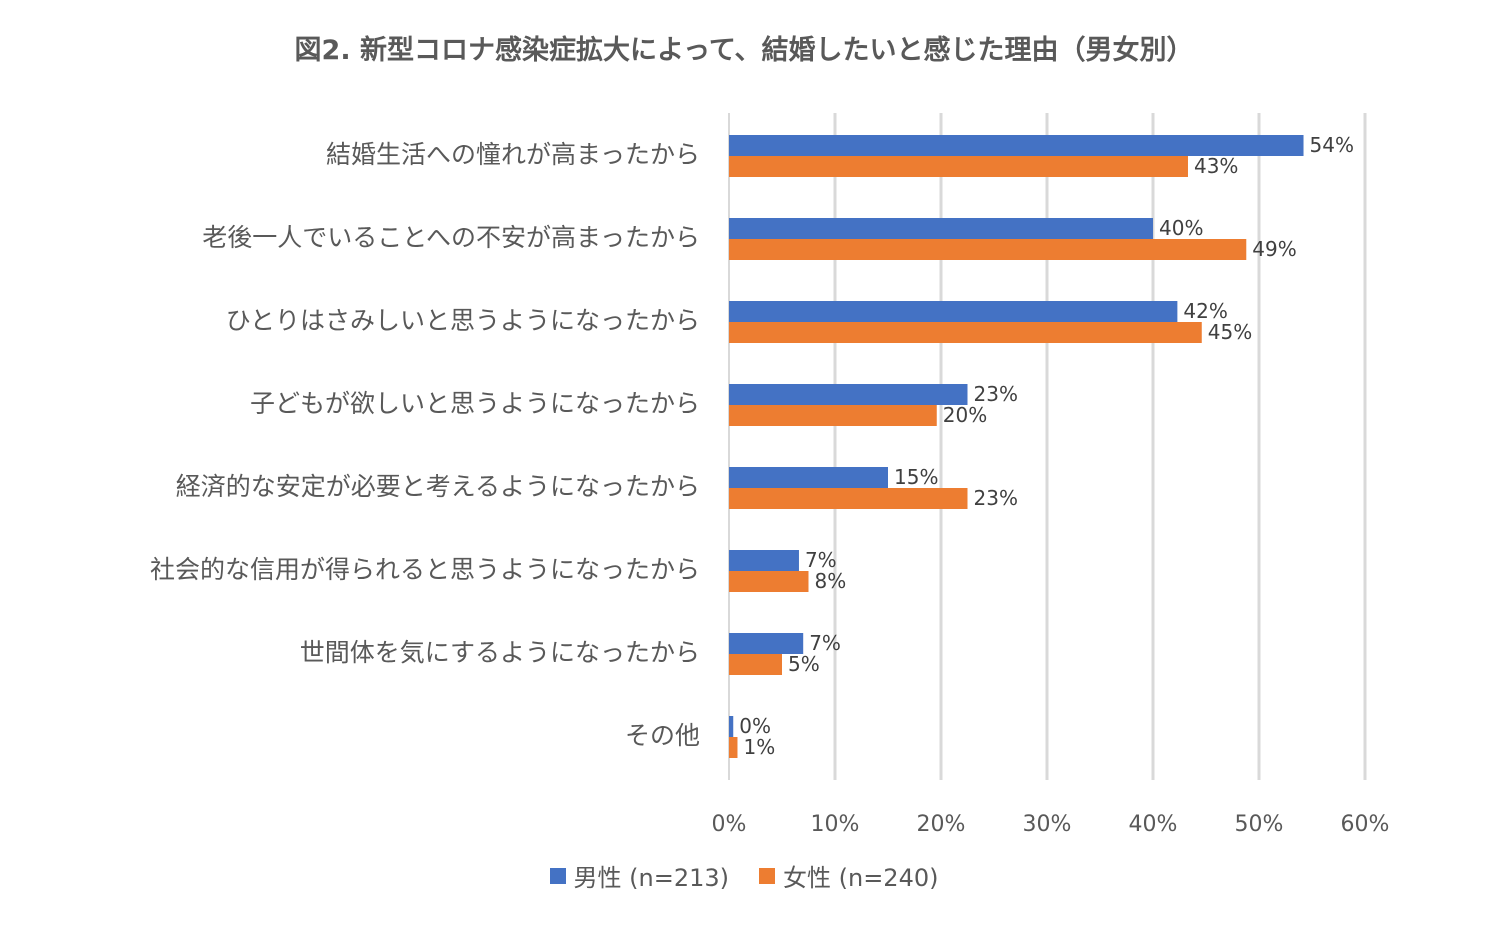 Image resolution: width=1488 pixels, height=931 pixels. Describe the element at coordinates (475, 403) in the screenshot. I see `category-label: 子どもが欲しいと思うようになったから` at that location.